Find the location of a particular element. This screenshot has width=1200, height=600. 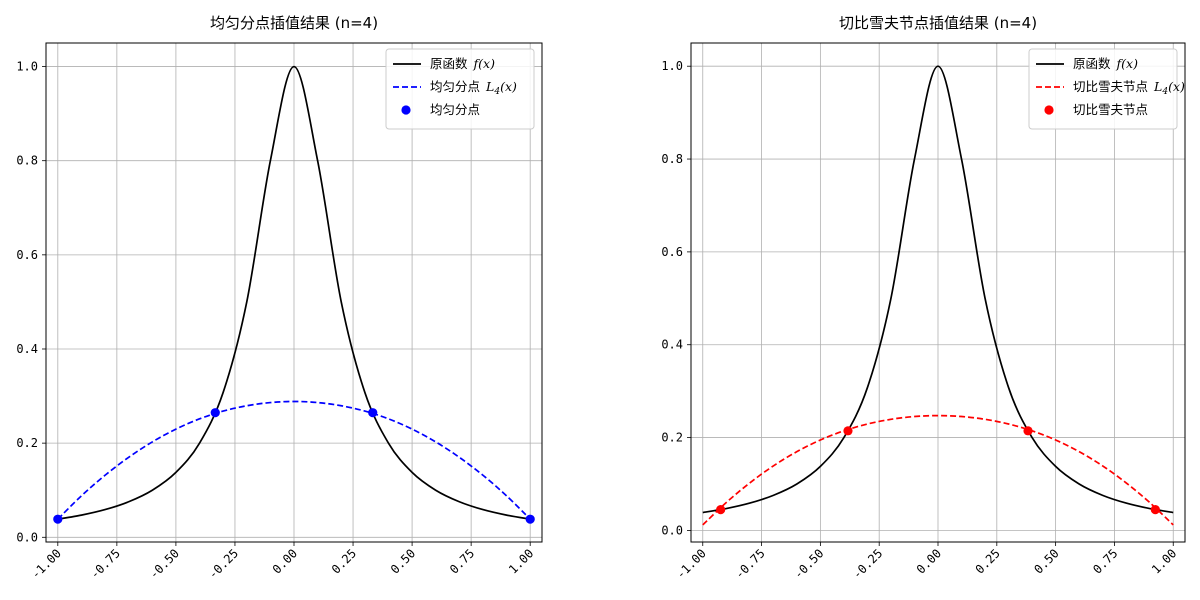

legend-label: 均匀分点 is located at coordinates (455, 109).